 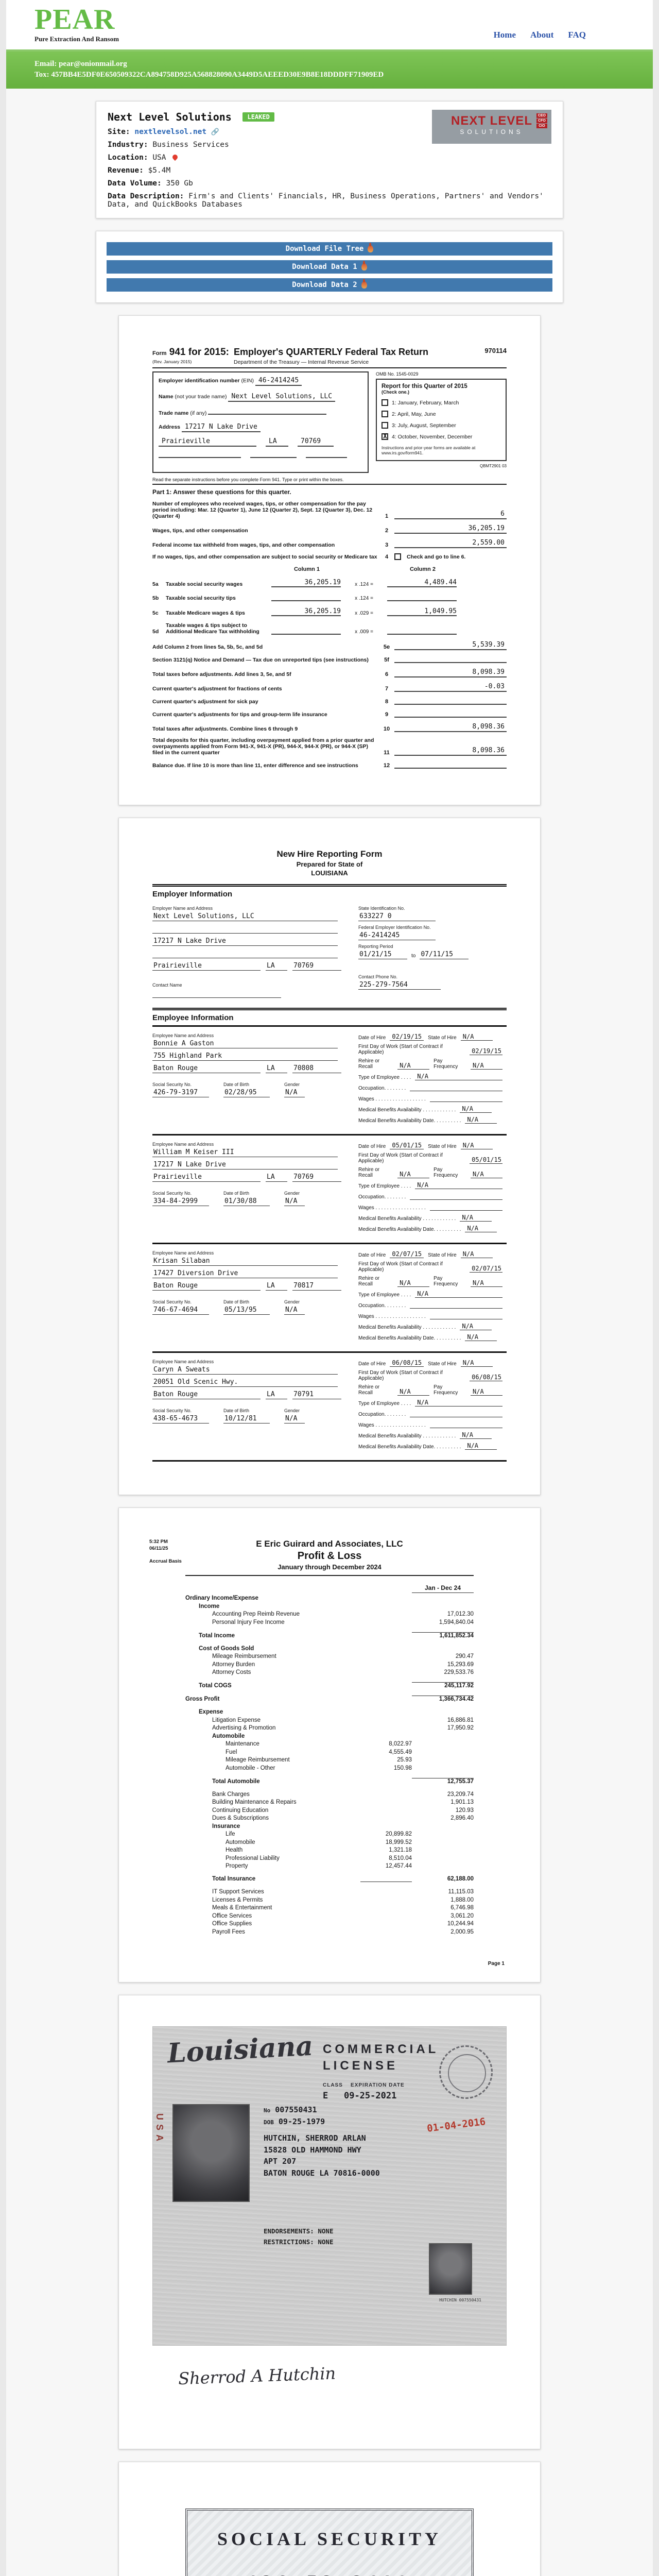 I want to click on employee-zip: 70808, so click(x=316, y=1068).